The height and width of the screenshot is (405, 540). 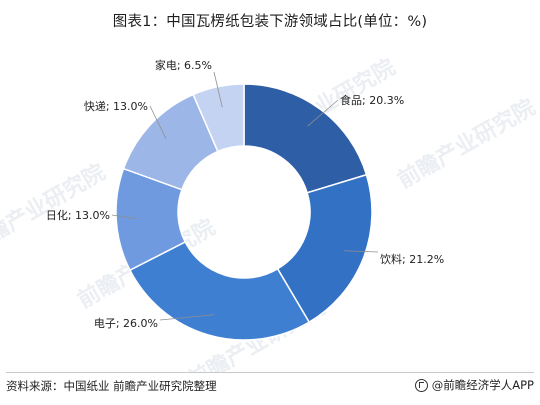 What do you see at coordinates (372, 100) in the screenshot?
I see `slice-label-0: 食品; 20.3%` at bounding box center [372, 100].